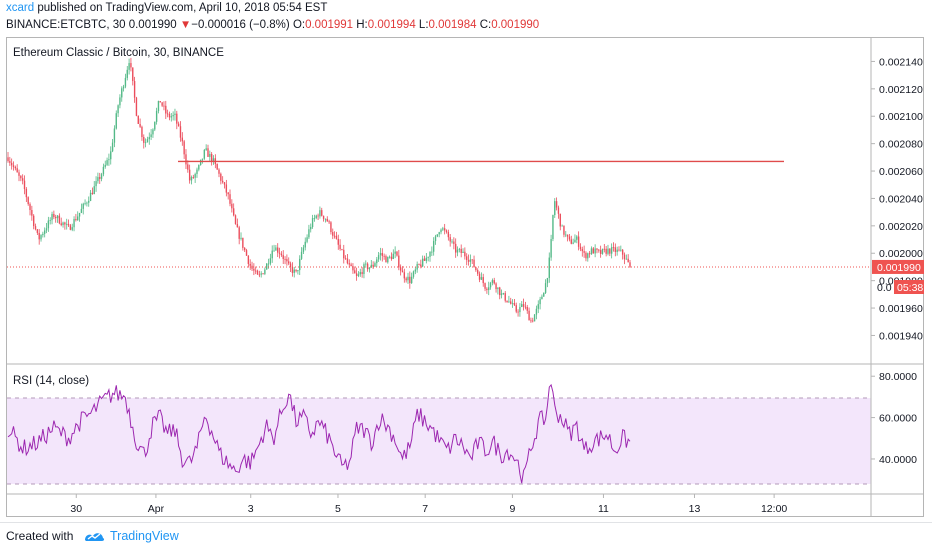 This screenshot has height=551, width=932. I want to click on tradingview-brand: TradingView, so click(130, 536).